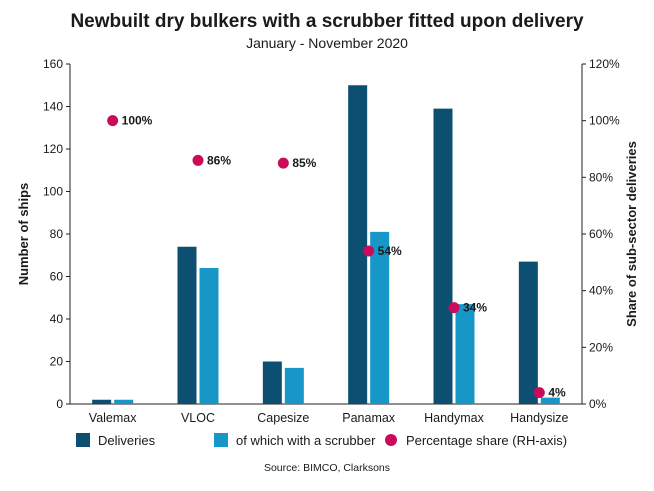  Describe the element at coordinates (57, 277) in the screenshot. I see `y-tick-label: 60` at that location.